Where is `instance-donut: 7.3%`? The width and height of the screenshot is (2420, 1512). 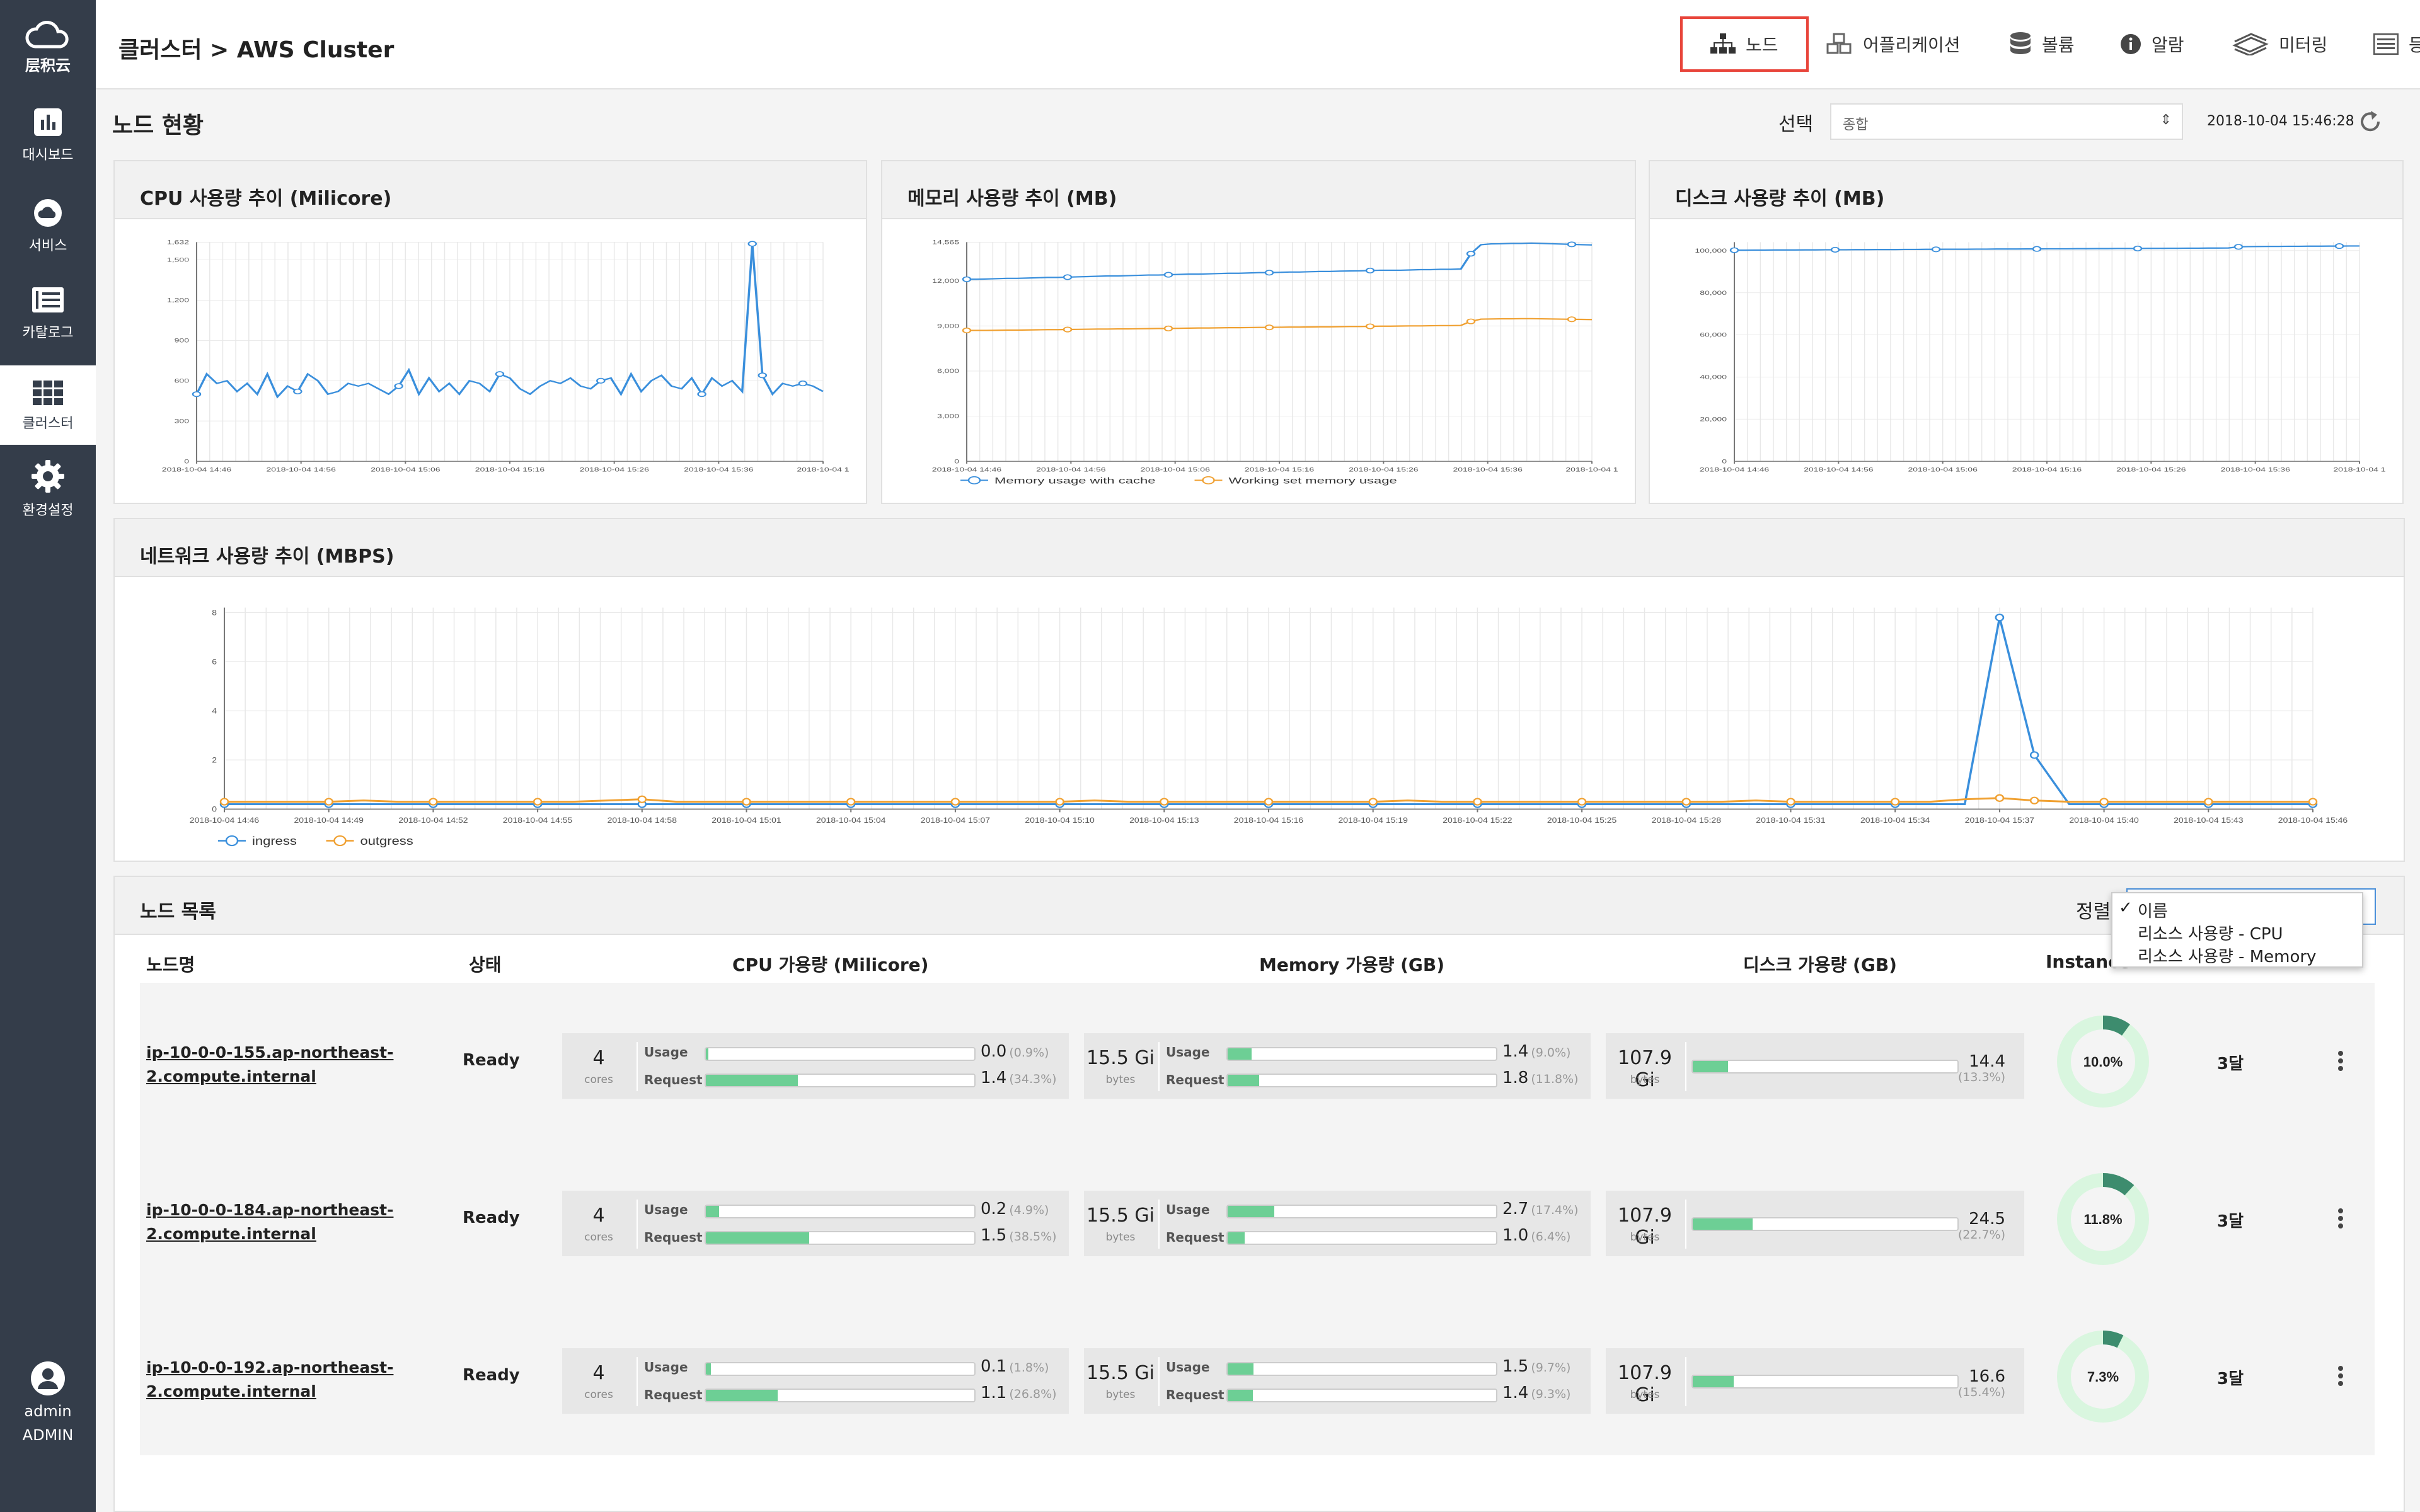 instance-donut: 7.3% is located at coordinates (2103, 1377).